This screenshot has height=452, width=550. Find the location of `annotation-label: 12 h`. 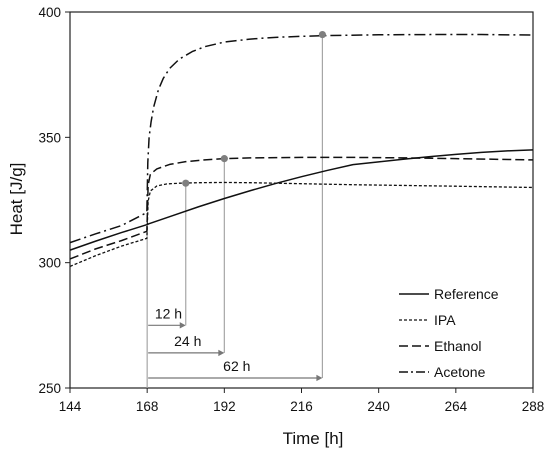

annotation-label: 12 h is located at coordinates (168, 313).